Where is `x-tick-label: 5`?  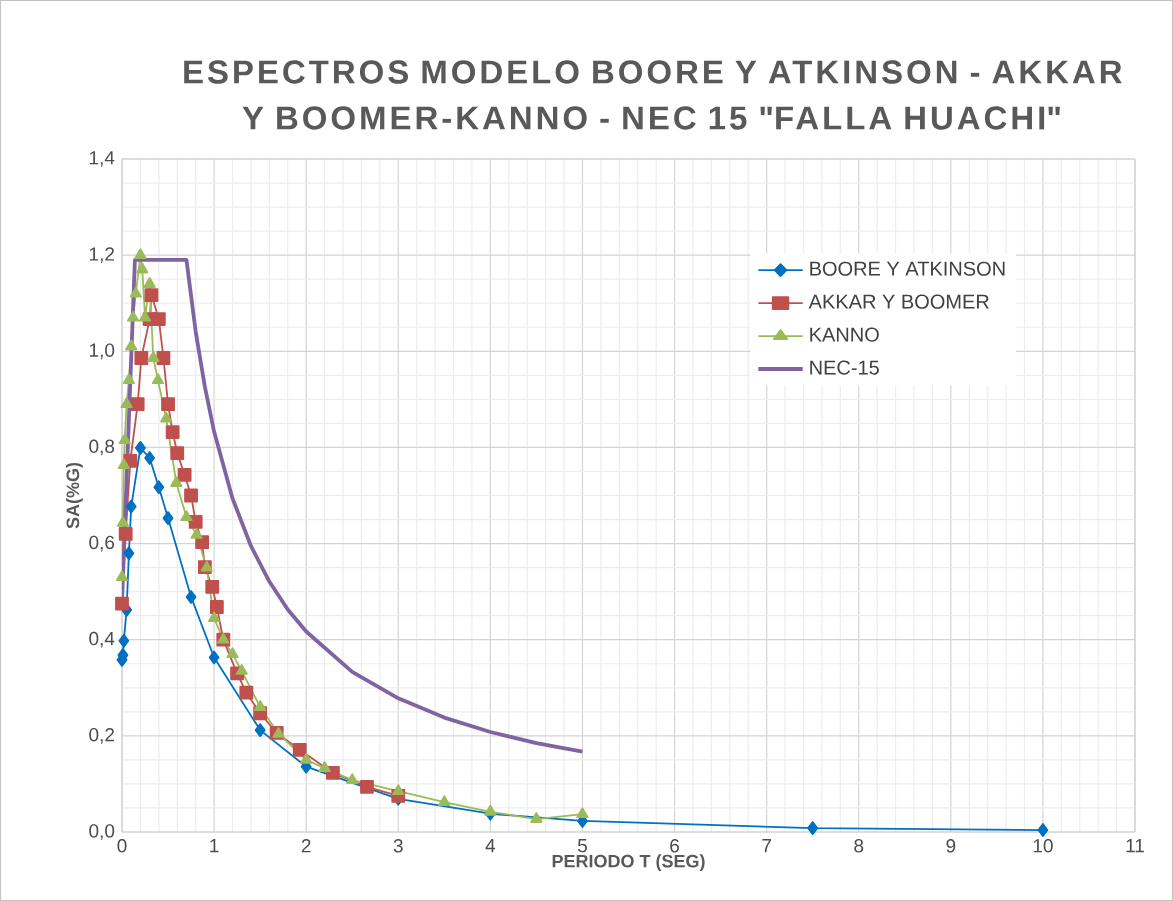
x-tick-label: 5 is located at coordinates (582, 846).